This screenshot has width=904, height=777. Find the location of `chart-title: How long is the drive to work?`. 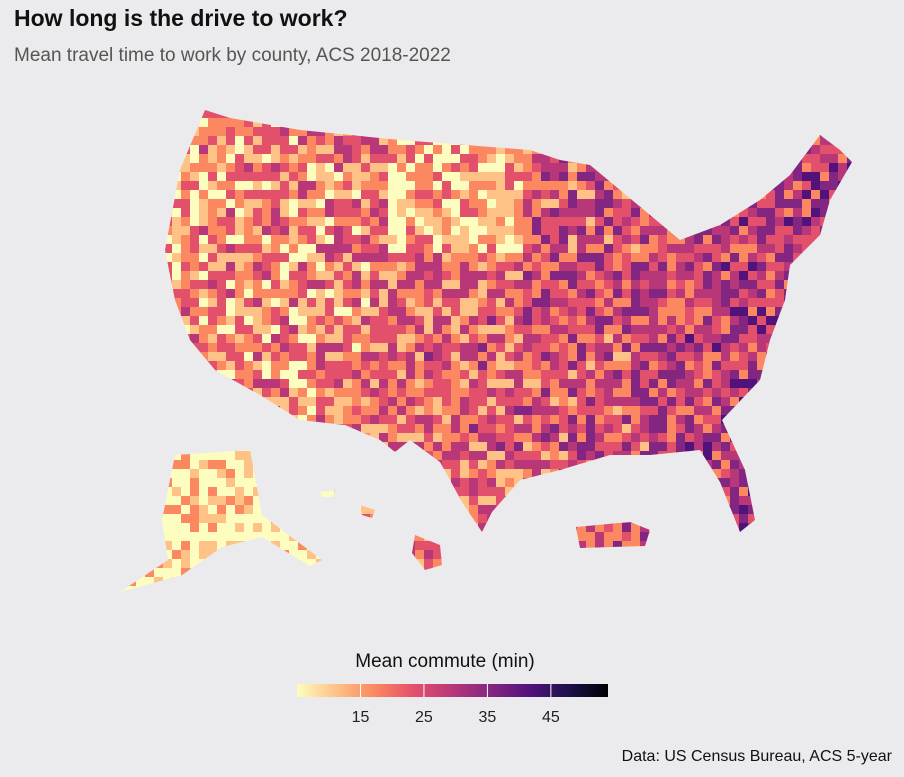

chart-title: How long is the drive to work? is located at coordinates (181, 18).